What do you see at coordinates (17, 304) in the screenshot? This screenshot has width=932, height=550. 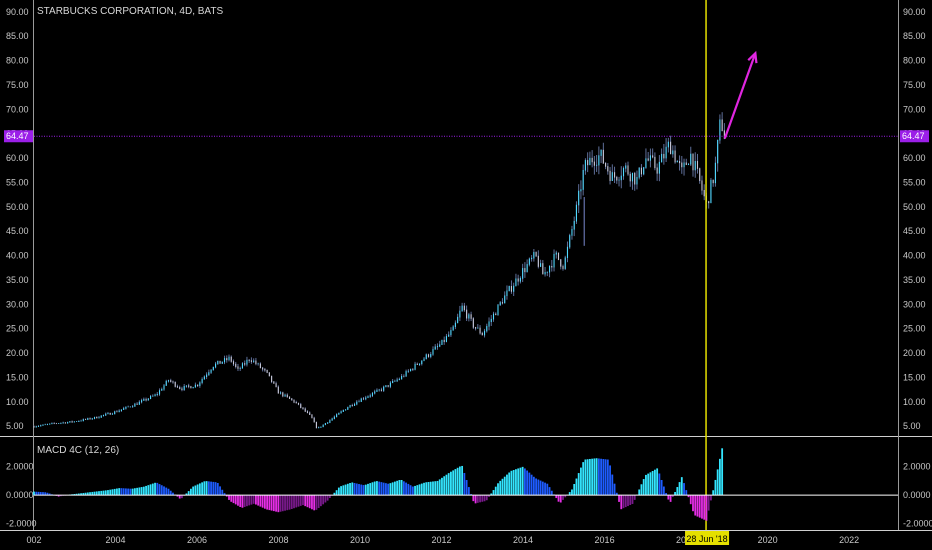 I see `y-tick-label-left: 30.00` at bounding box center [17, 304].